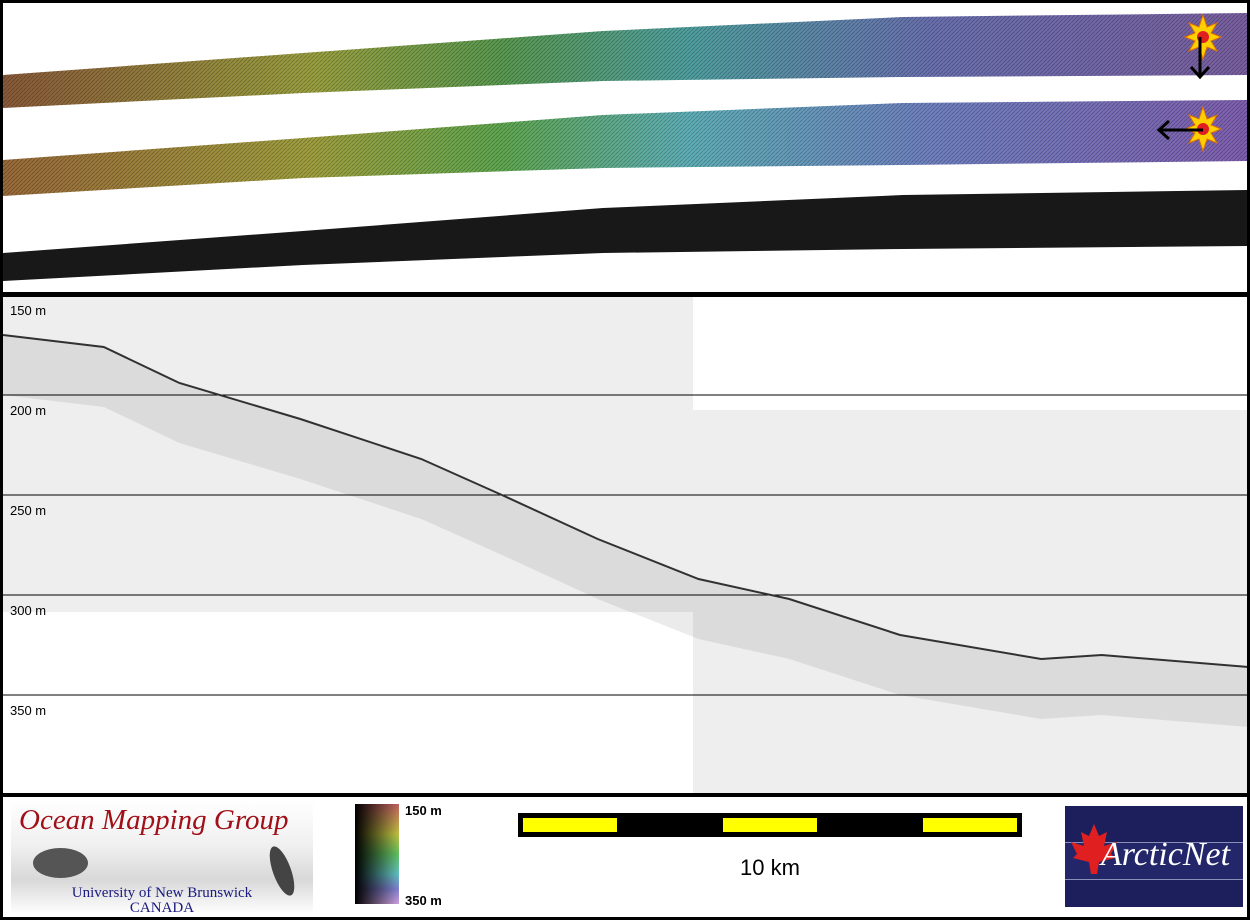 This screenshot has width=1250, height=920. I want to click on depth-label: 150 m, so click(28, 310).